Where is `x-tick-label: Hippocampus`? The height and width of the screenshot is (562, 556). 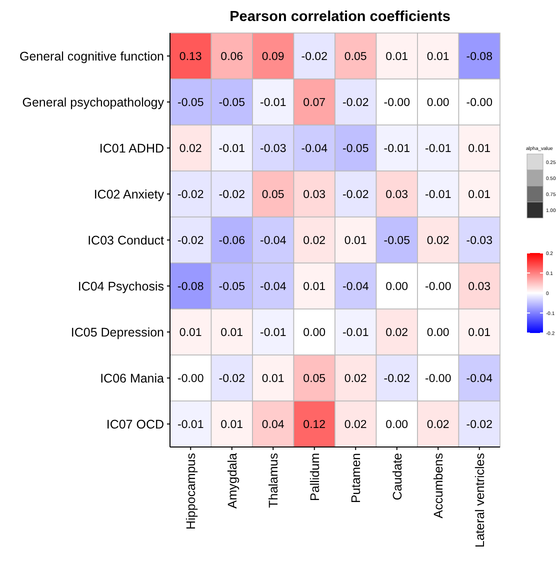
x-tick-label: Hippocampus is located at coordinates (191, 491).